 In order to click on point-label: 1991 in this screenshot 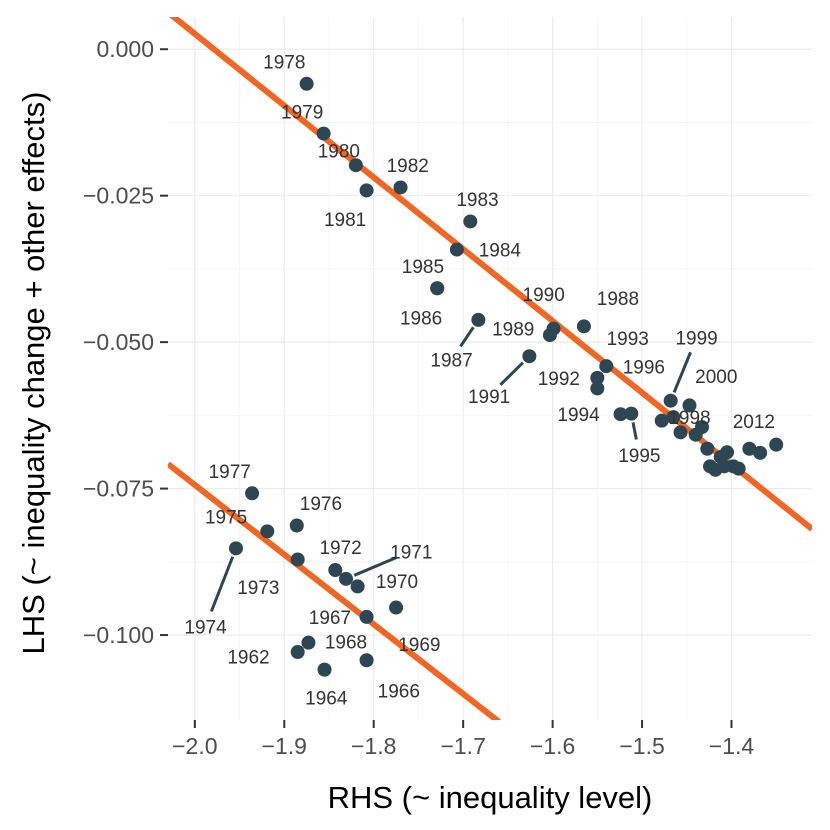, I will do `click(489, 397)`.